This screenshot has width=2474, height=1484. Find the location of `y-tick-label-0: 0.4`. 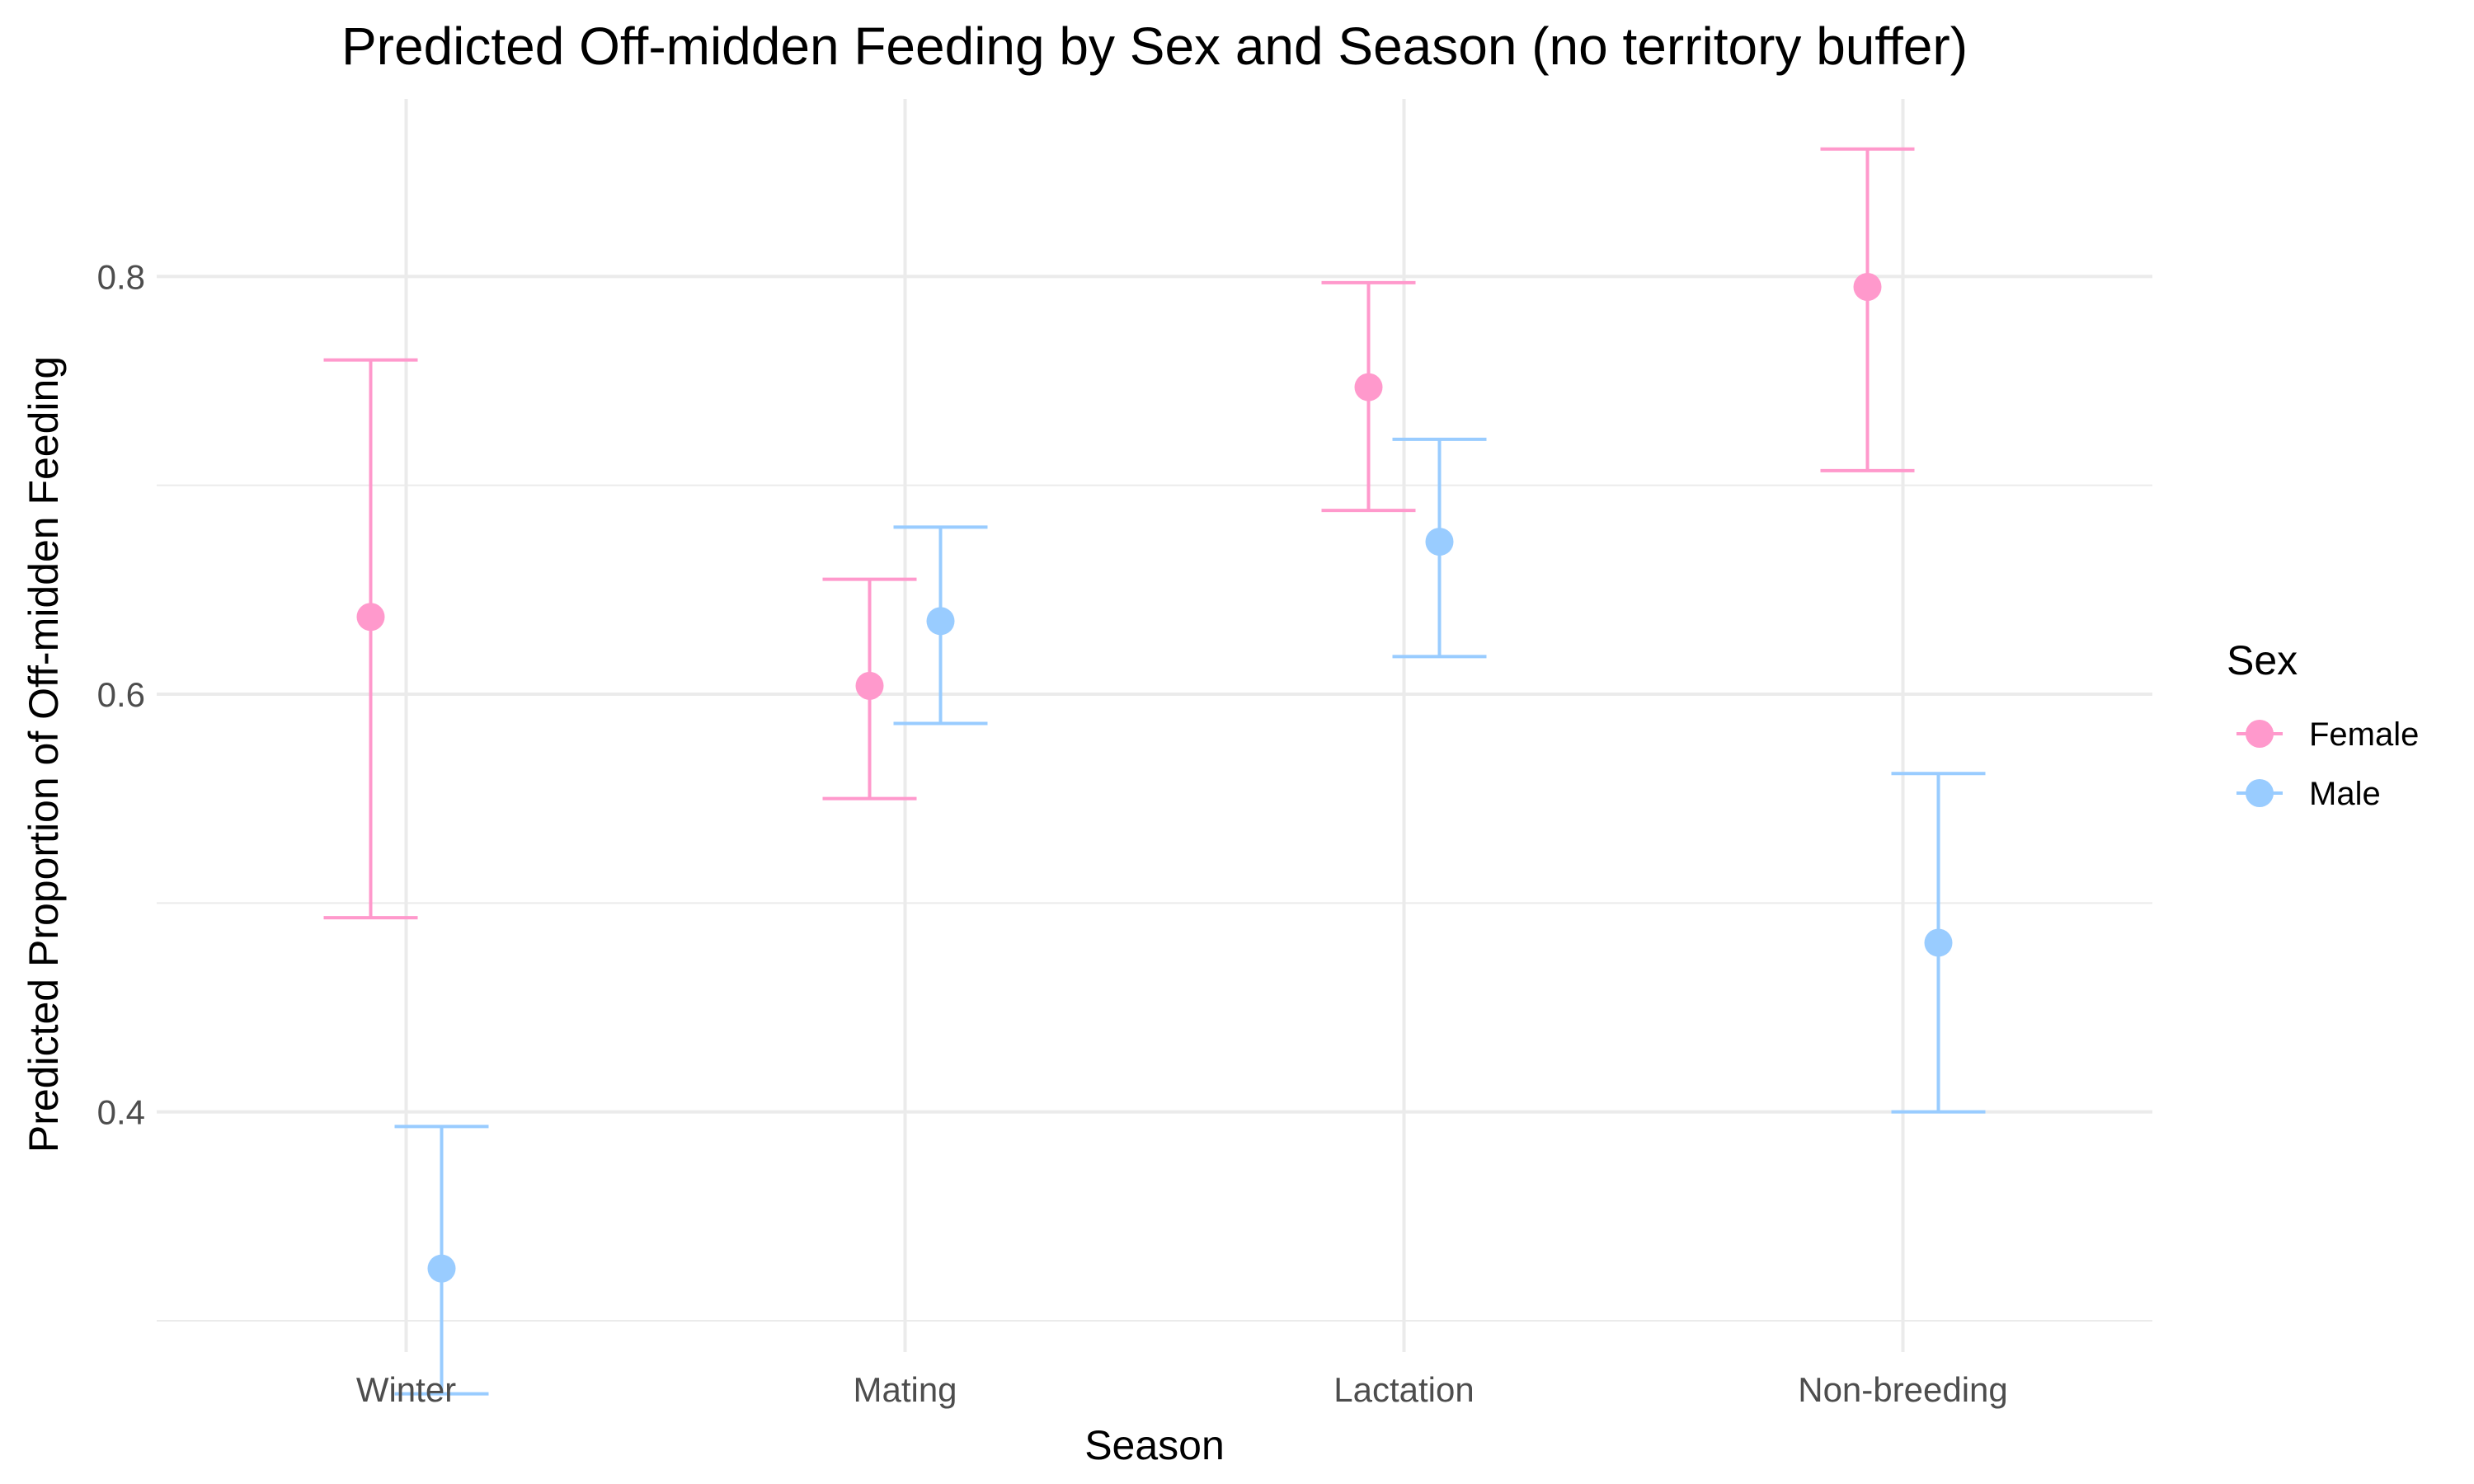

y-tick-label-0: 0.4 is located at coordinates (121, 1112).